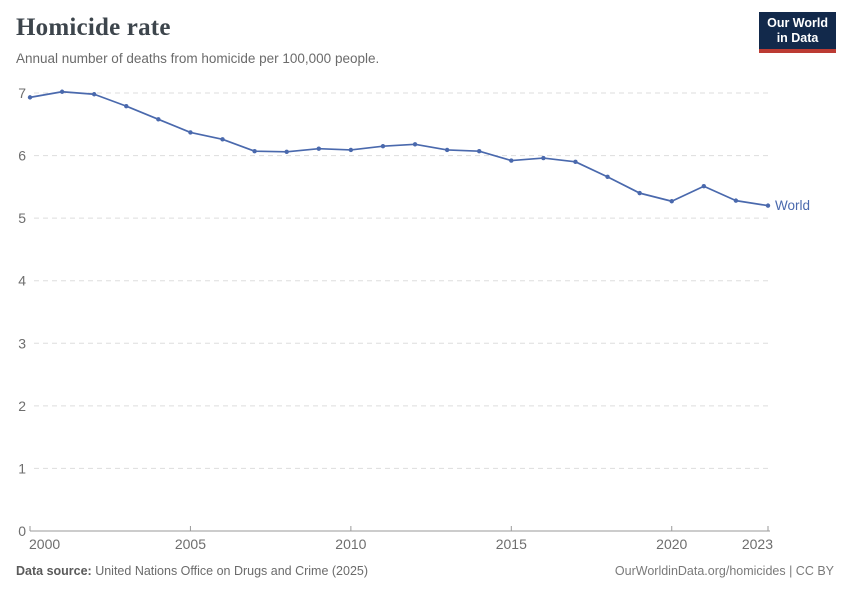  Describe the element at coordinates (736, 200) in the screenshot. I see `data-point-2022` at that location.